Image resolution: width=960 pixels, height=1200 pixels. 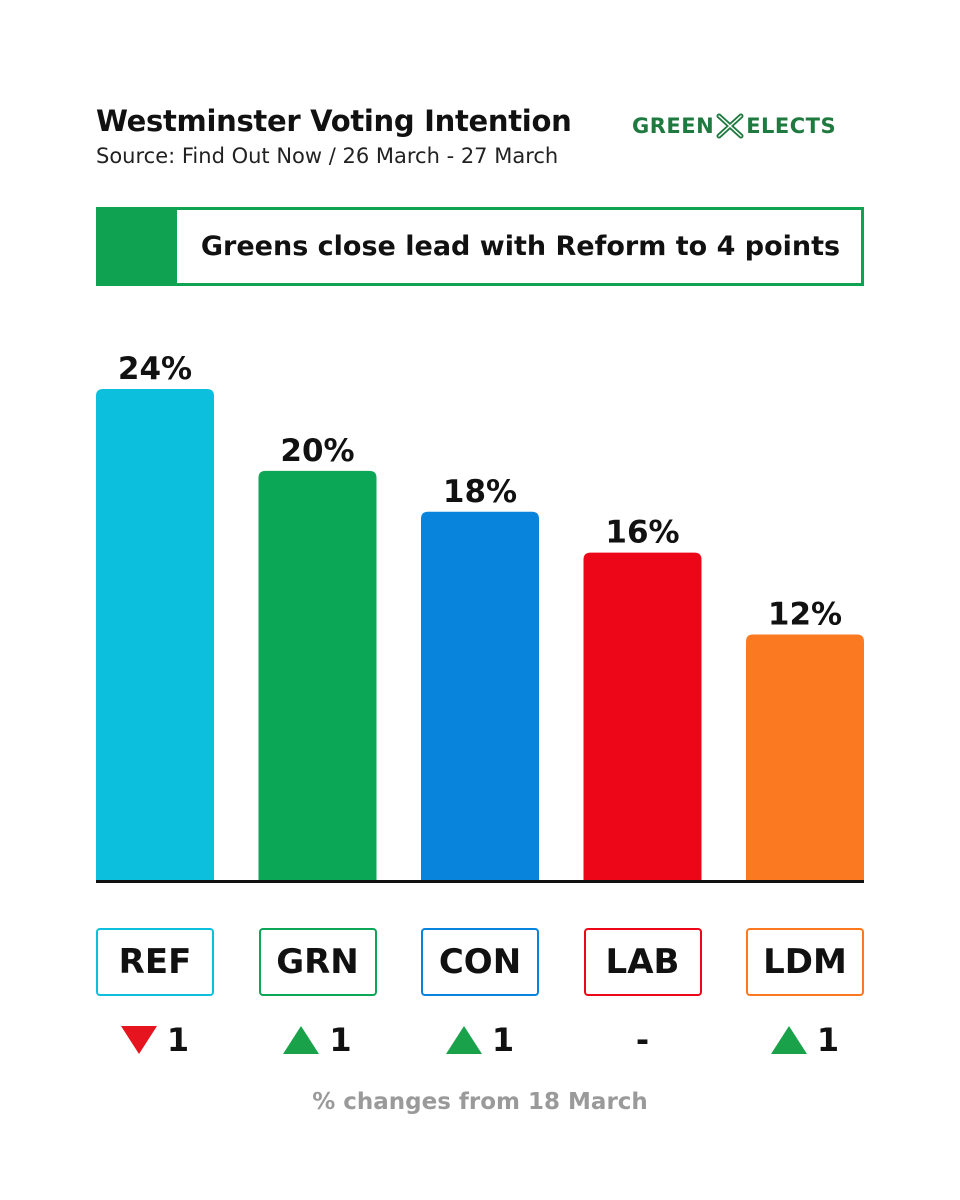 I want to click on bar-ref, so click(x=155, y=634).